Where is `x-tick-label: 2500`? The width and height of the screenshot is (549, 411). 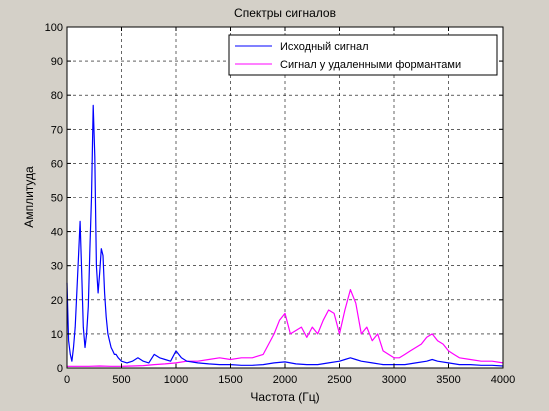 x-tick-label: 2500 is located at coordinates (339, 380).